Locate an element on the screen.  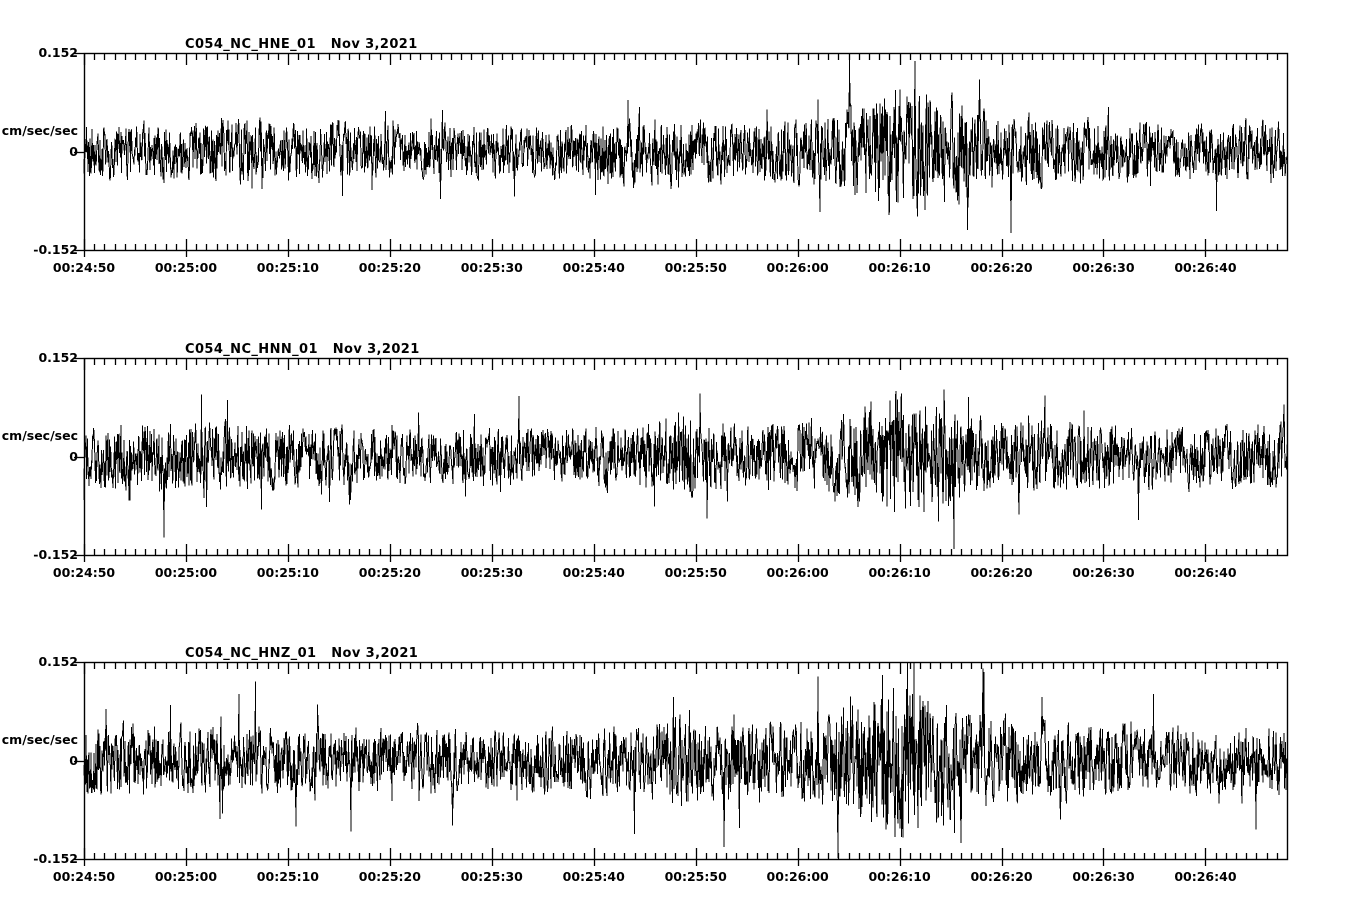
y-axis-unit-label-hne: cm/sec/sec is located at coordinates (39, 130).